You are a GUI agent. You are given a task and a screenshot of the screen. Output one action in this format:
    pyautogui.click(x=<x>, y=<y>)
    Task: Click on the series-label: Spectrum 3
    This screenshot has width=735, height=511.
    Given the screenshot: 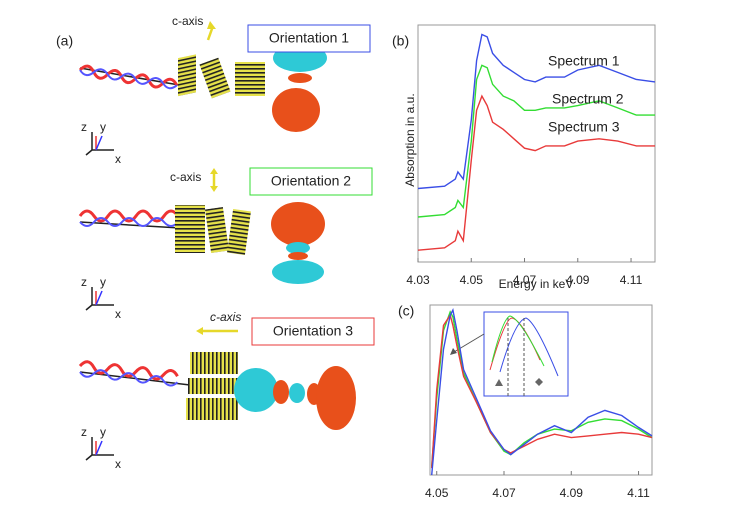 What is the action you would take?
    pyautogui.click(x=584, y=127)
    